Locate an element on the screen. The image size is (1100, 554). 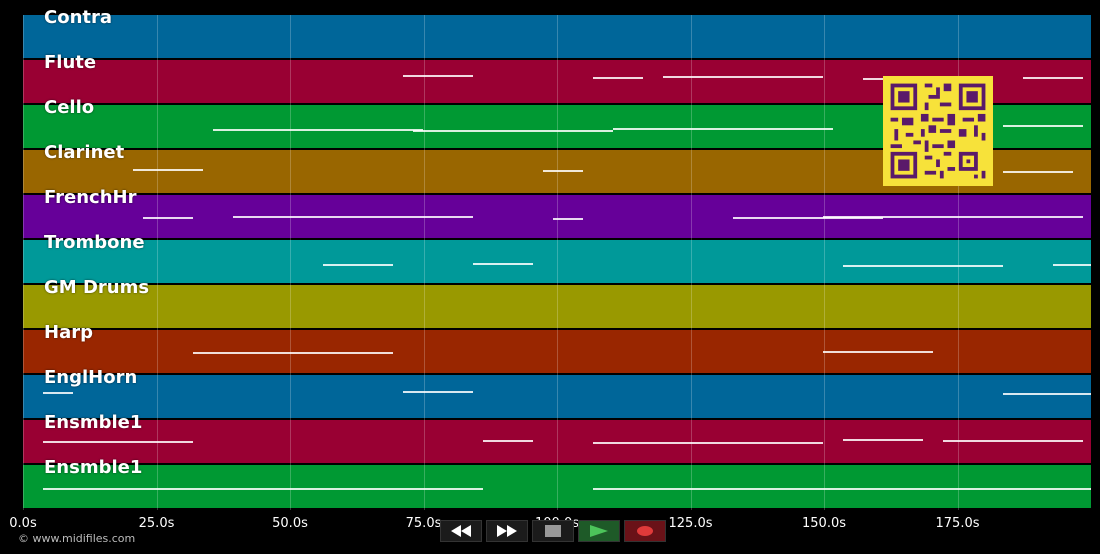
rewind-icon is located at coordinates (461, 531).